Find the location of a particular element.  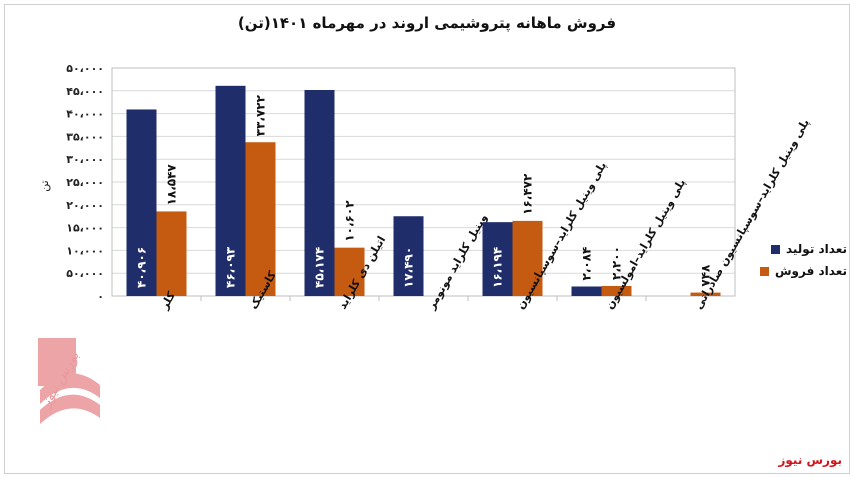

y-tick-label: ۳۰،۰۰۰ is located at coordinates (85, 159).